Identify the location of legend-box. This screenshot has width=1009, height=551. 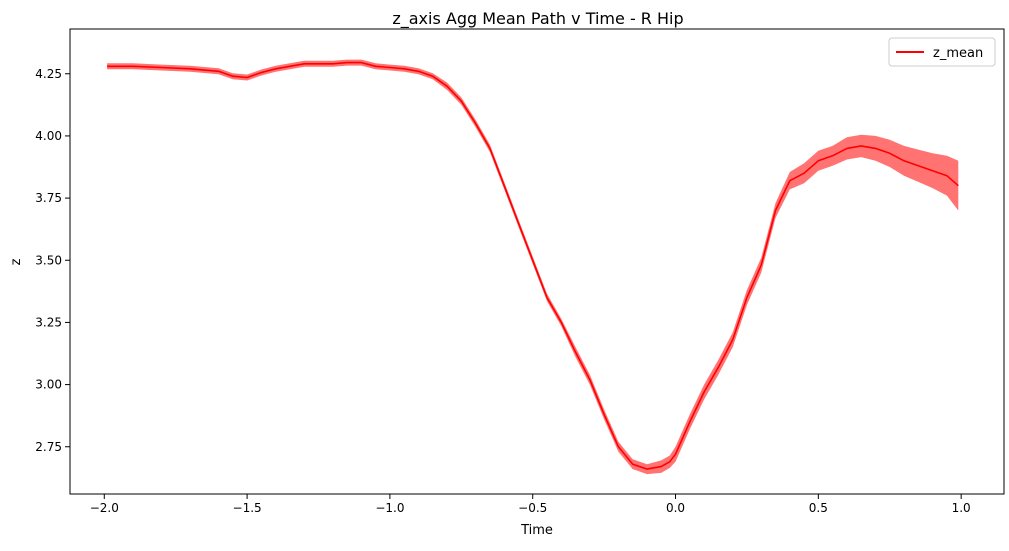
(942, 52).